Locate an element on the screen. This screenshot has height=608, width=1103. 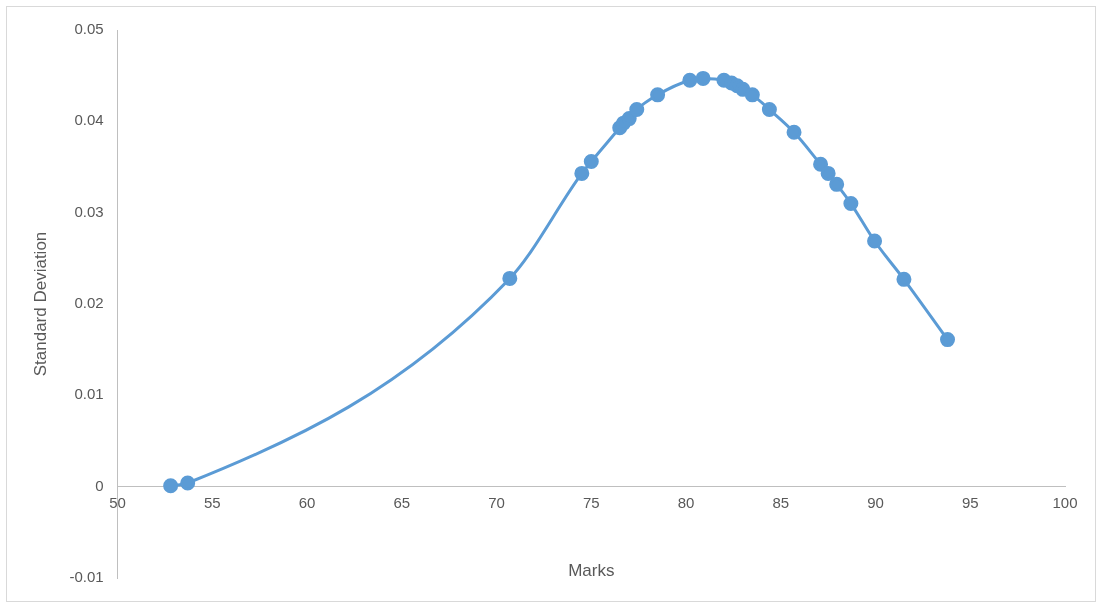
x-tick-label: 95 is located at coordinates (970, 502).